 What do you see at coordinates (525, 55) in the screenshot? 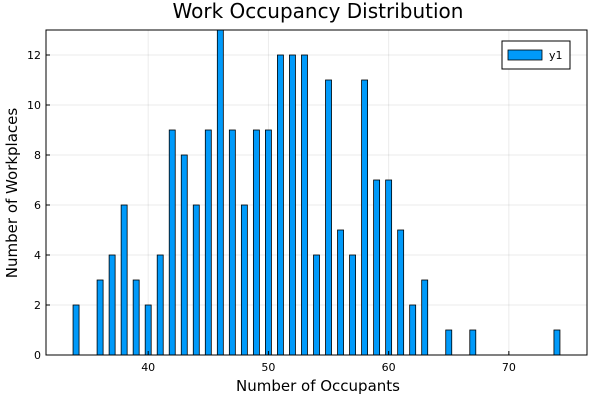
I see `legend-swatch` at bounding box center [525, 55].